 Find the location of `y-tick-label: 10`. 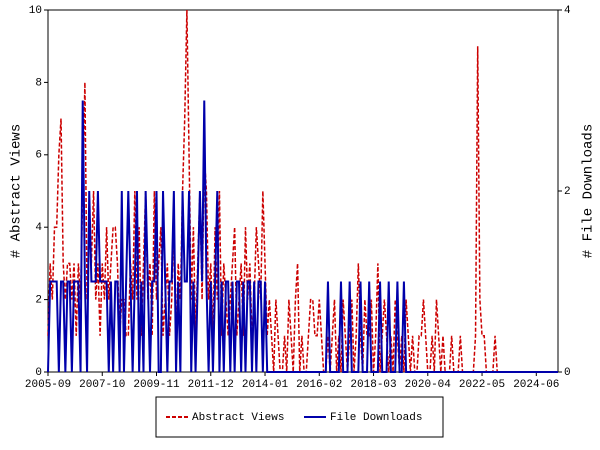

y-tick-label: 10 is located at coordinates (35, 11).